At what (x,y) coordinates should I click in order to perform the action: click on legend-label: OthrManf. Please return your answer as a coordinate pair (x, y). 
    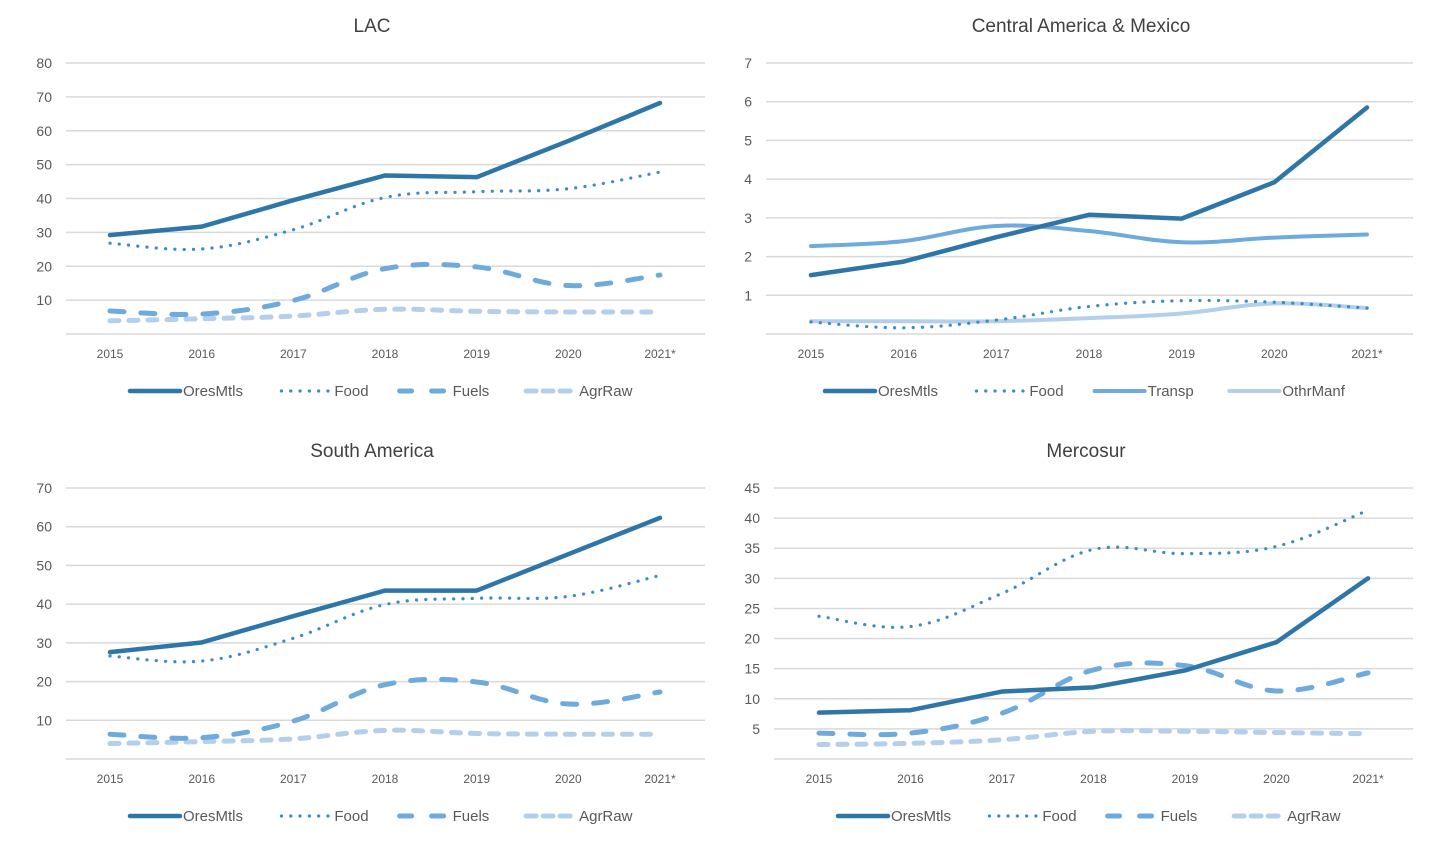
    Looking at the image, I should click on (1313, 391).